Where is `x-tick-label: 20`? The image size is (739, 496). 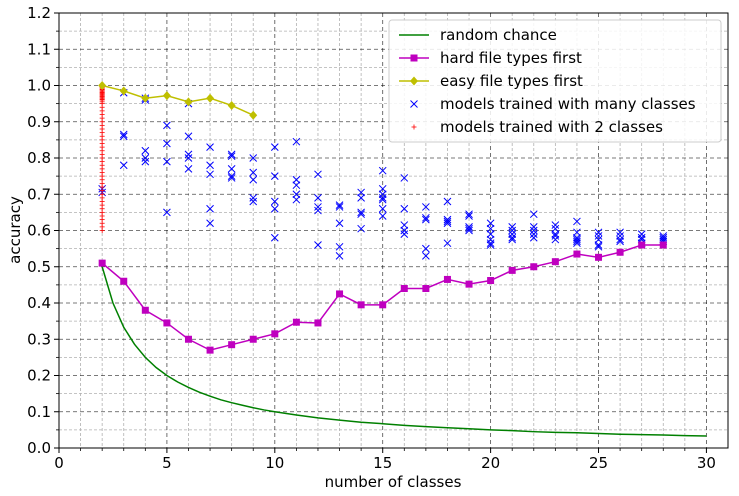
x-tick-label: 20 is located at coordinates (490, 463).